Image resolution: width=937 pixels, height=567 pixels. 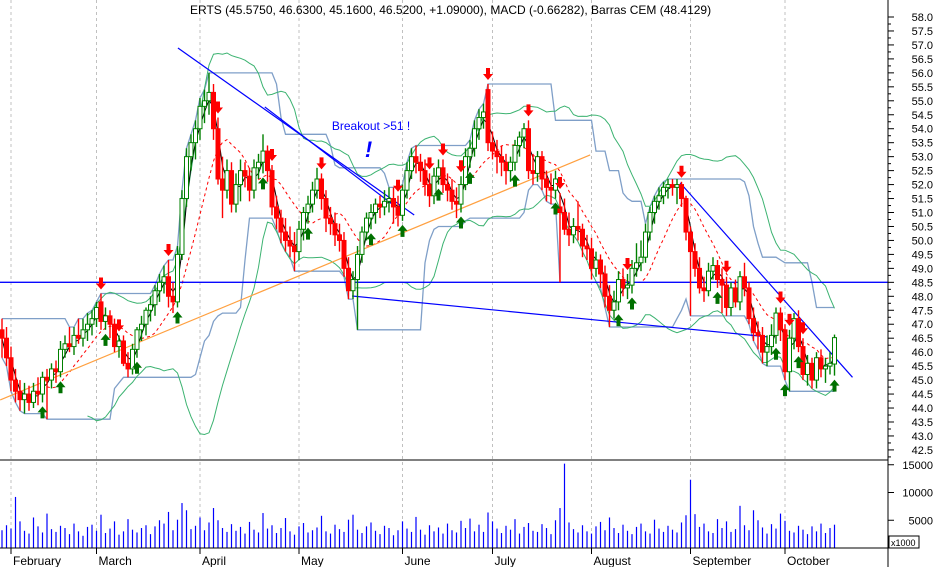 I want to click on y-tick-label: 45.0, so click(x=922, y=381).